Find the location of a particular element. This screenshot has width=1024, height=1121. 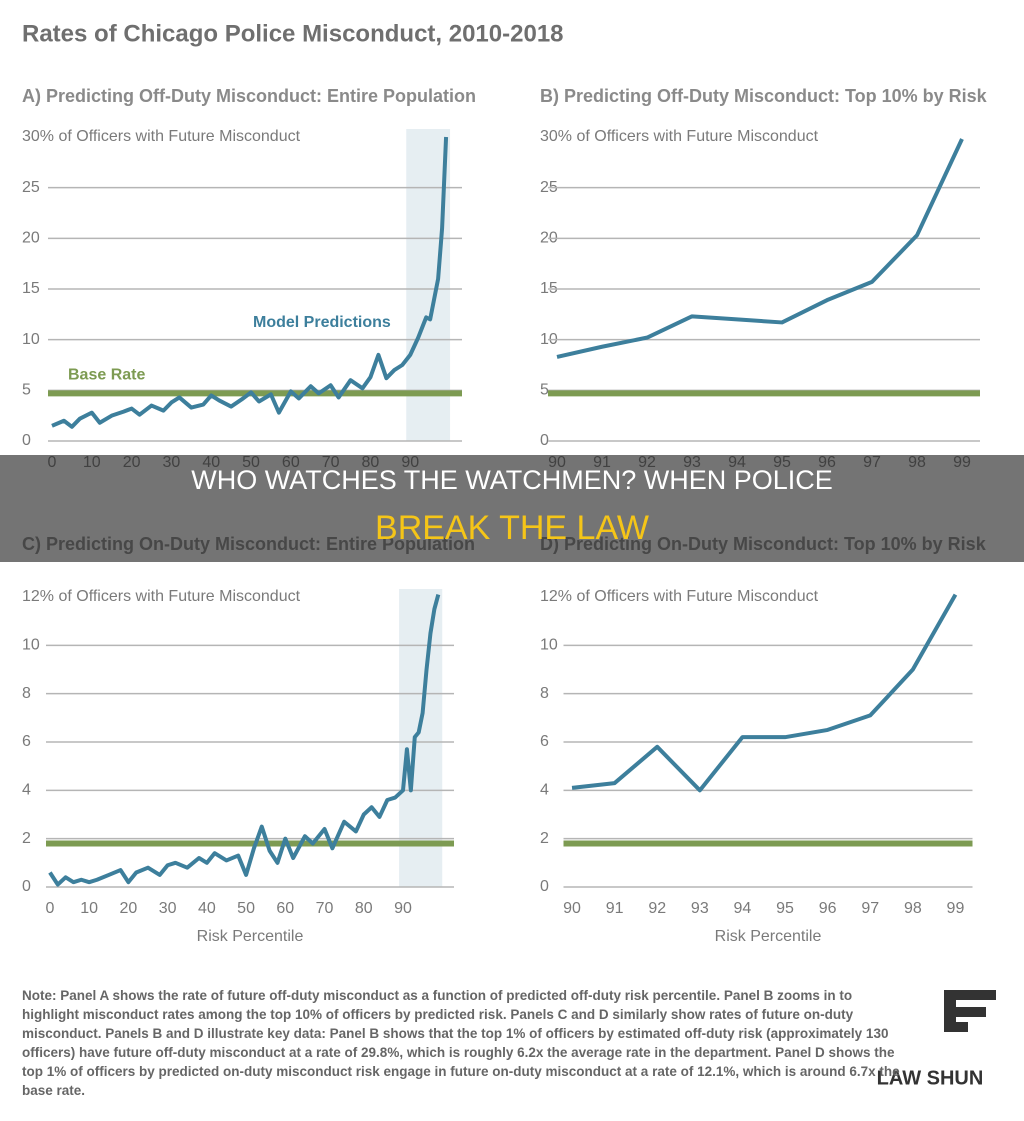

x-tick-label: 99 is located at coordinates (956, 908).